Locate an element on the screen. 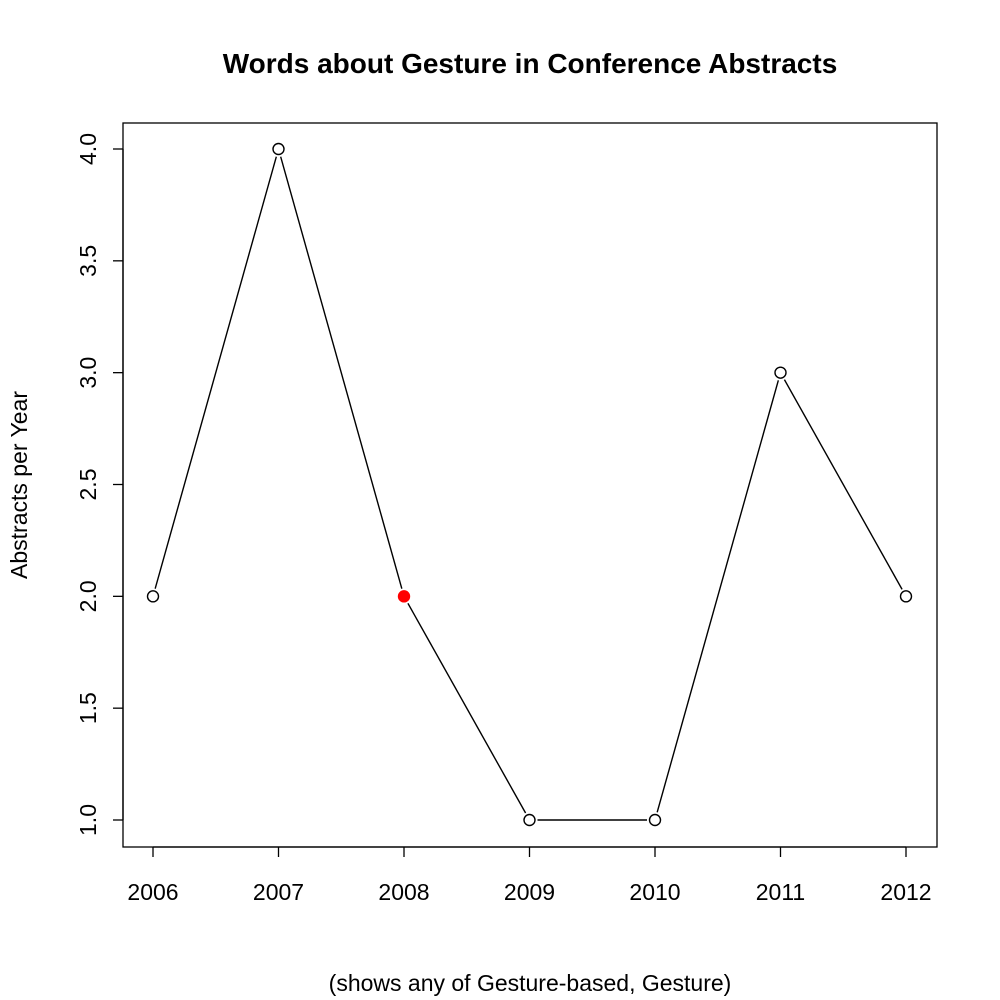  highlighted-data-point is located at coordinates (404, 596).